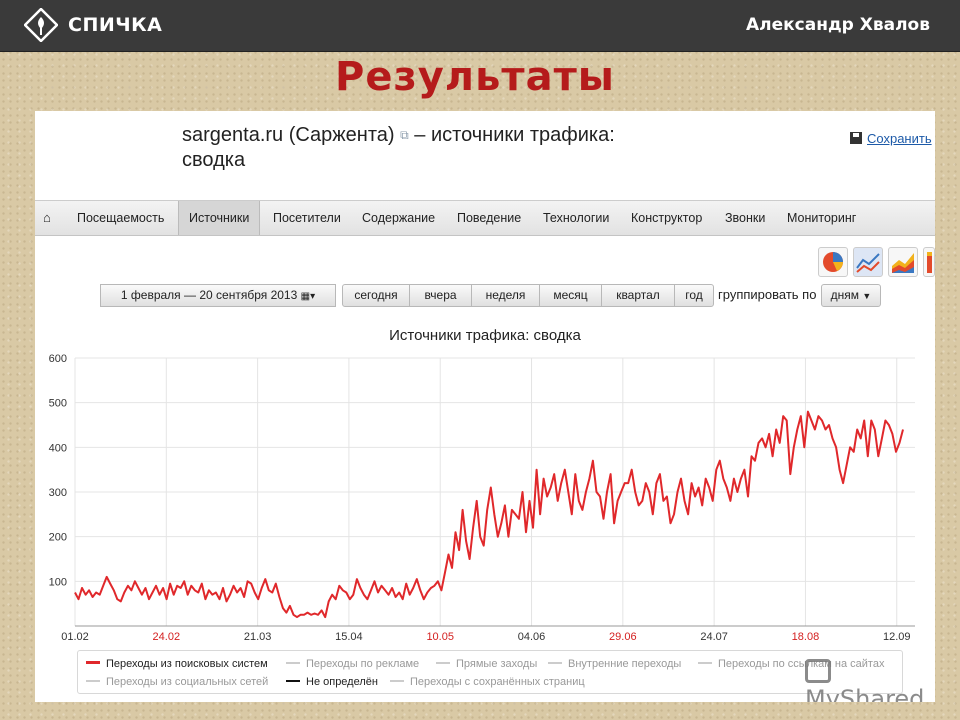 This screenshot has width=960, height=720. I want to click on legend-item-ads: Переходы по рекламе, so click(352, 664).